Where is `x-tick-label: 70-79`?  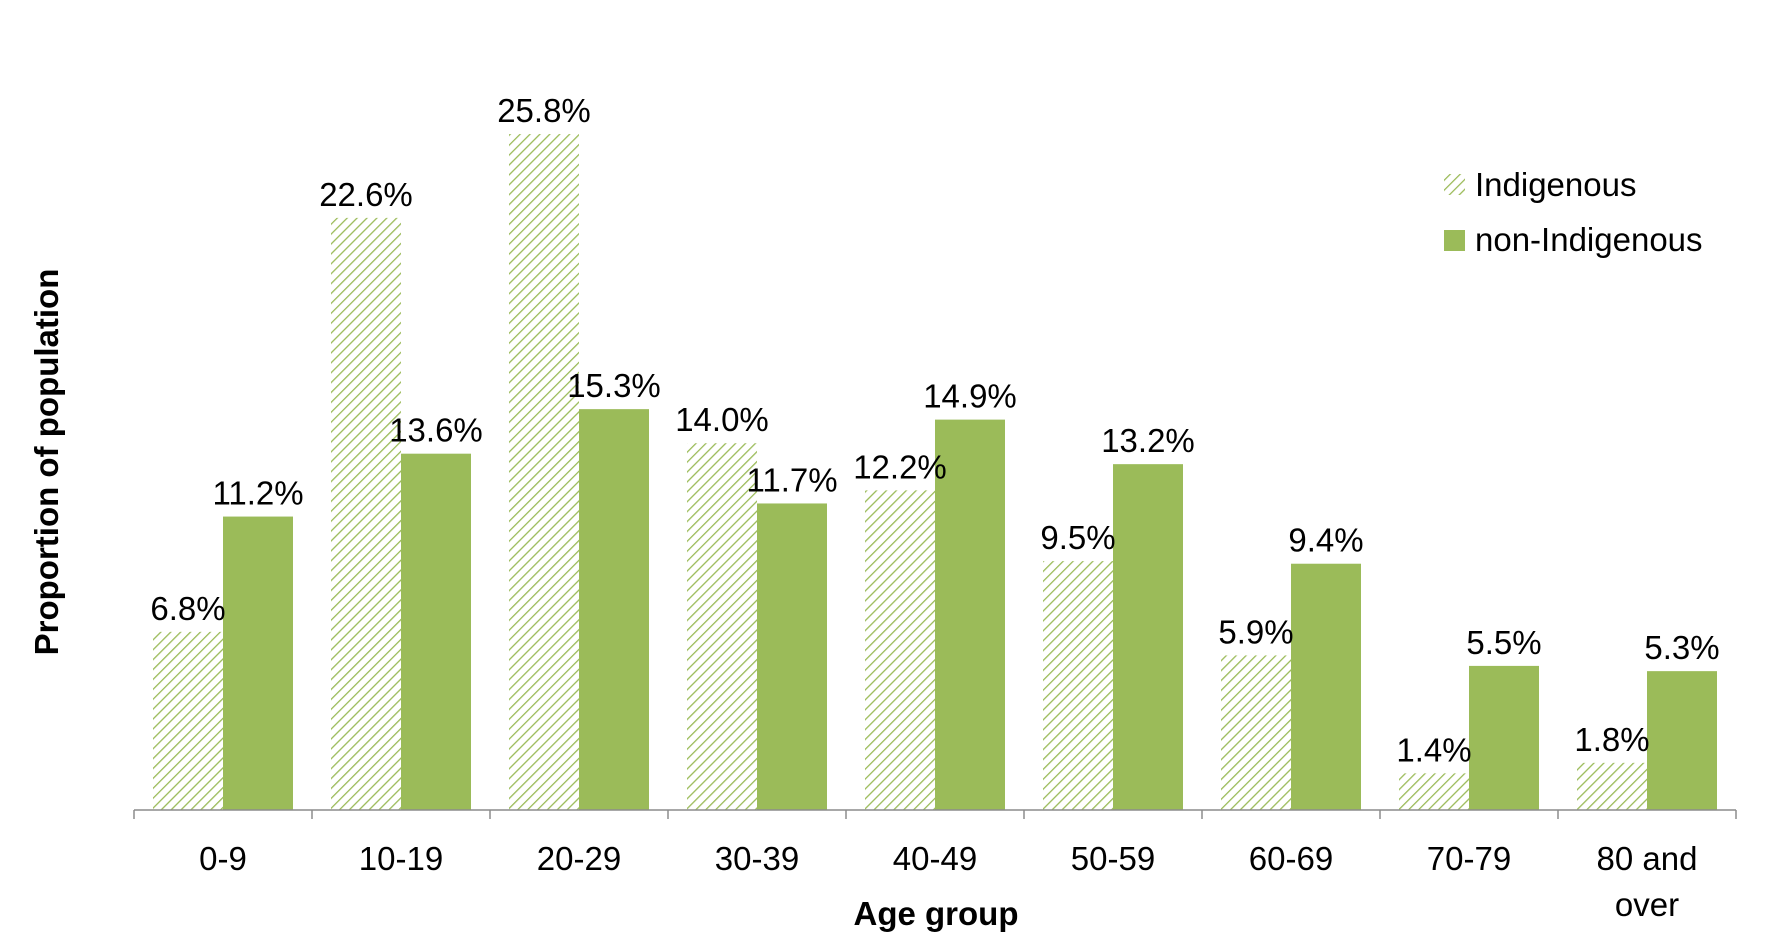
x-tick-label: 70-79 is located at coordinates (1469, 858).